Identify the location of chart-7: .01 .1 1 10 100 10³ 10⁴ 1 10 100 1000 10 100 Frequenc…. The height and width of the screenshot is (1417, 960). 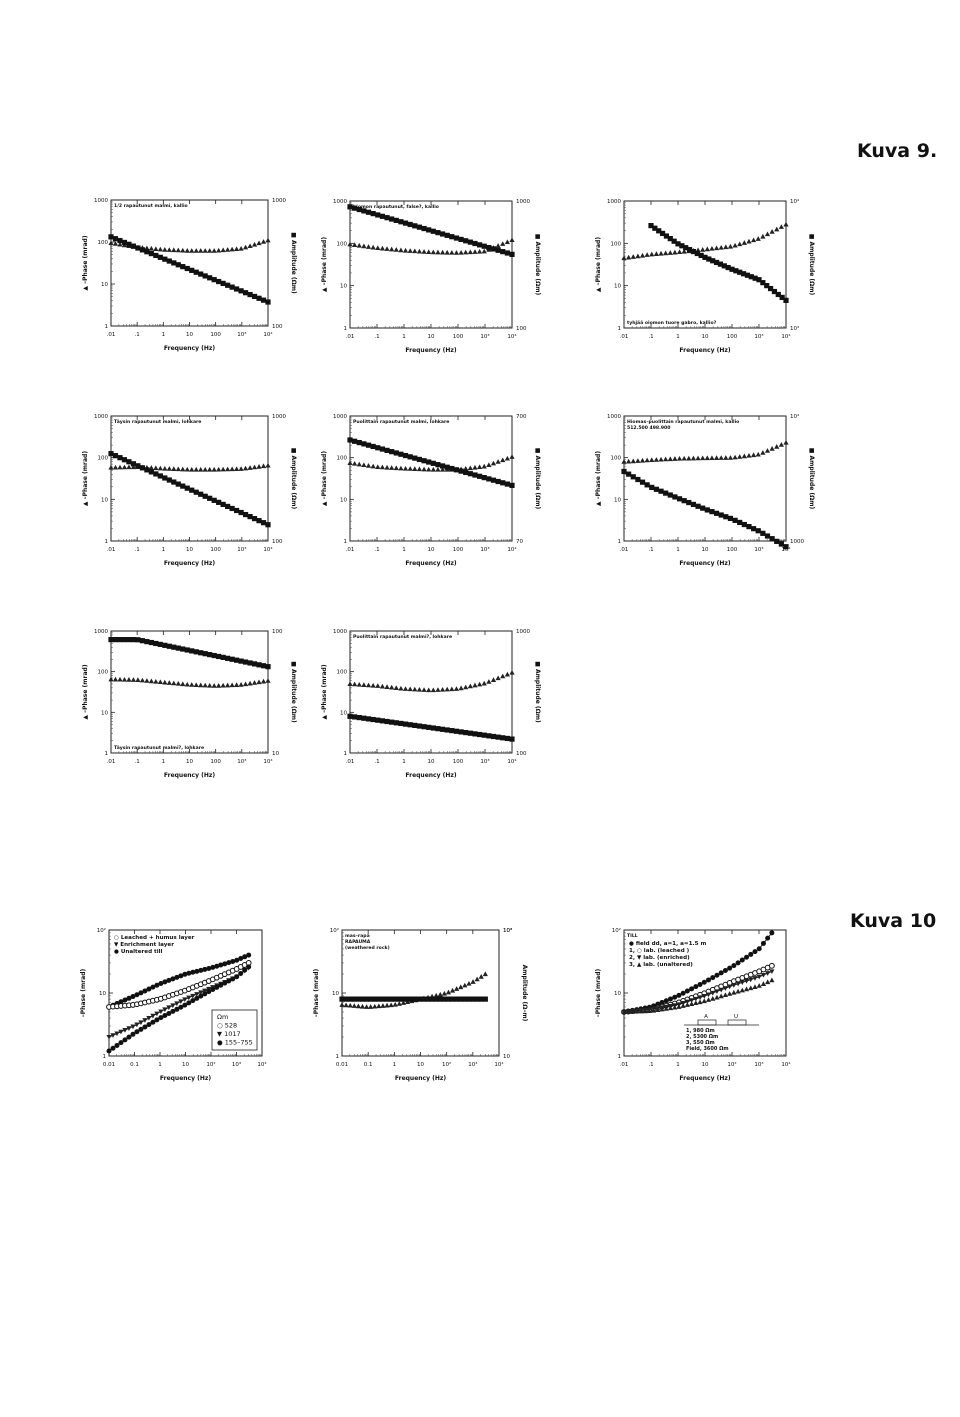
(189, 704).